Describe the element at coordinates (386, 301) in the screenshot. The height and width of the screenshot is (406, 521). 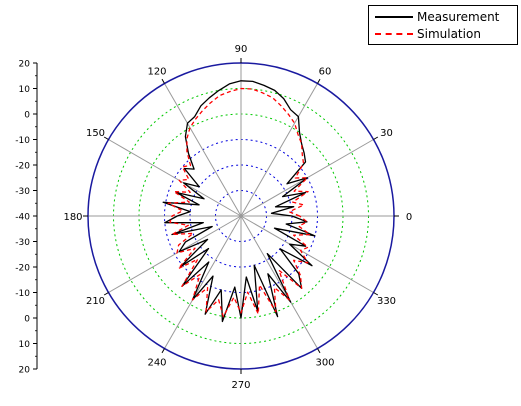
I see `angle-tick-label: 330` at that location.